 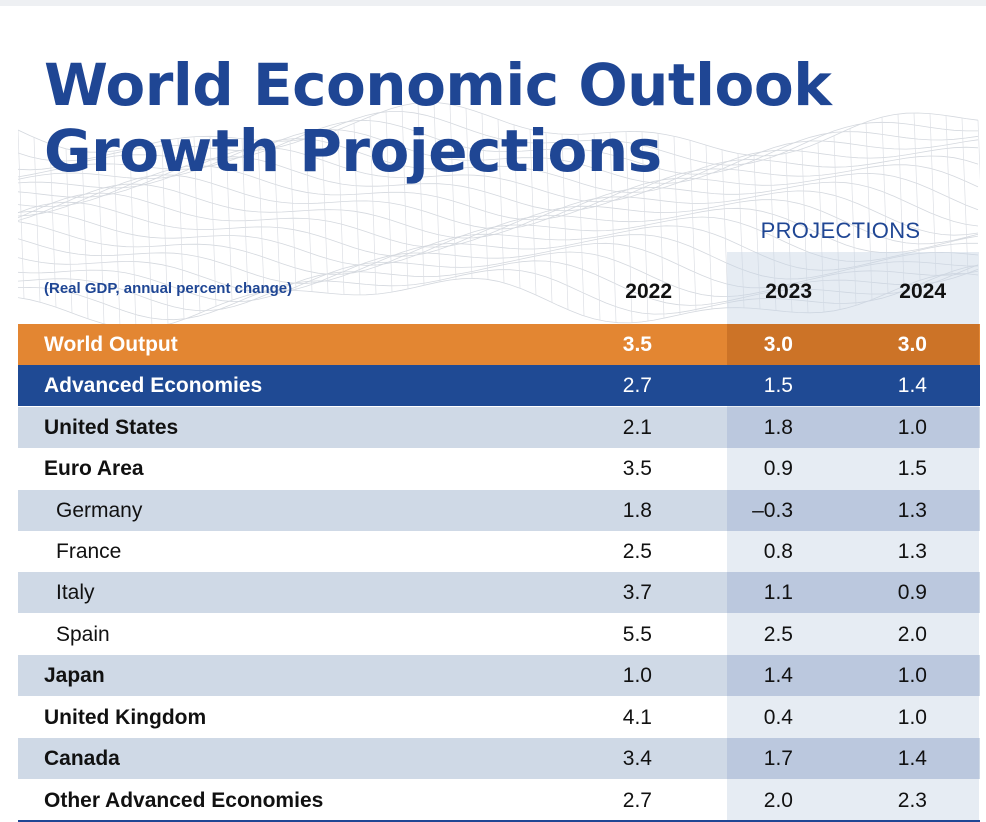 I want to click on projections-label: PROJECTIONS, so click(x=840, y=230).